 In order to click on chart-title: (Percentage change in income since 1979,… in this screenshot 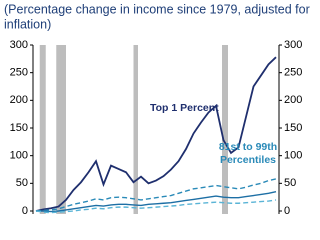, I will do `click(157, 9)`.